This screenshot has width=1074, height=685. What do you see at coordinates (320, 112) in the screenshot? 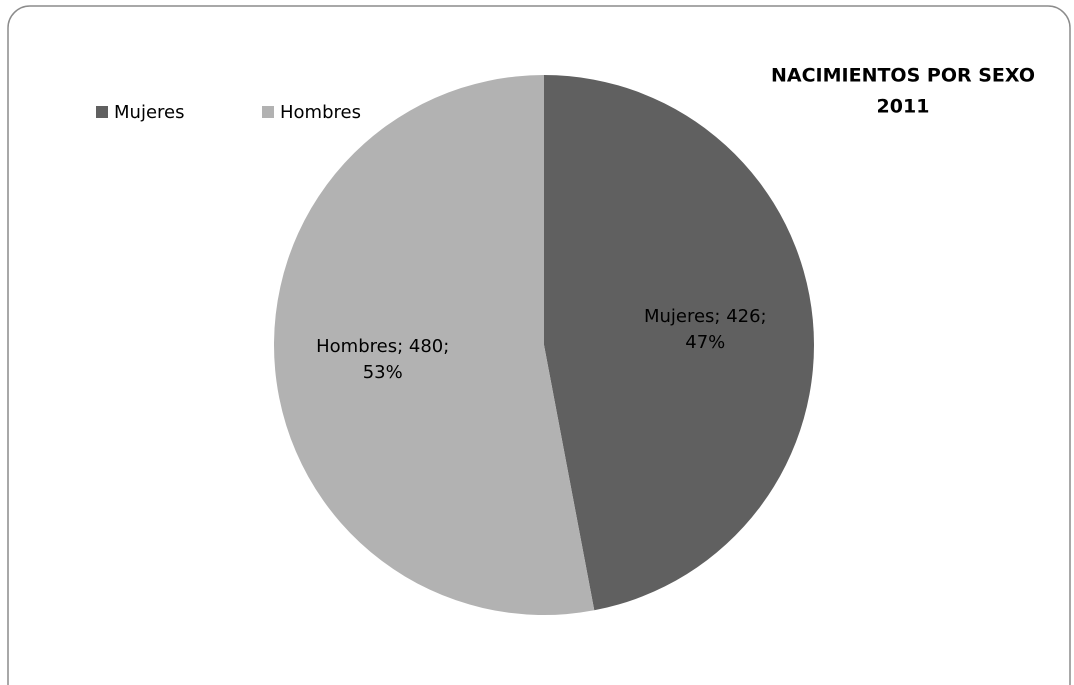
I see `legend-label: Hombres` at bounding box center [320, 112].